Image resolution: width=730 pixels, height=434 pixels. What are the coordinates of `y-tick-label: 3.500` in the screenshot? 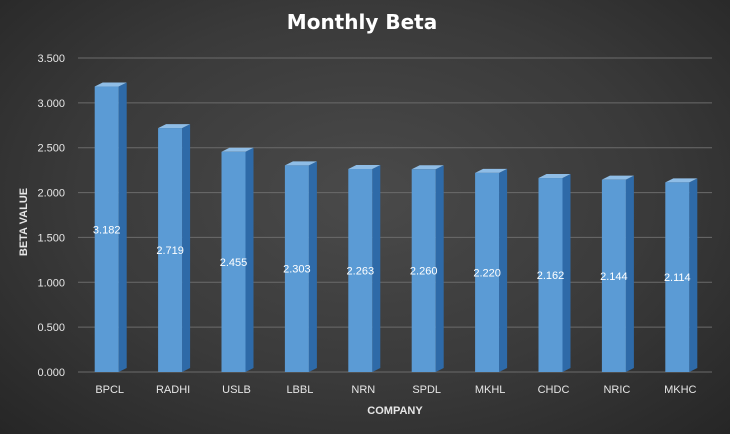 It's located at (51, 59).